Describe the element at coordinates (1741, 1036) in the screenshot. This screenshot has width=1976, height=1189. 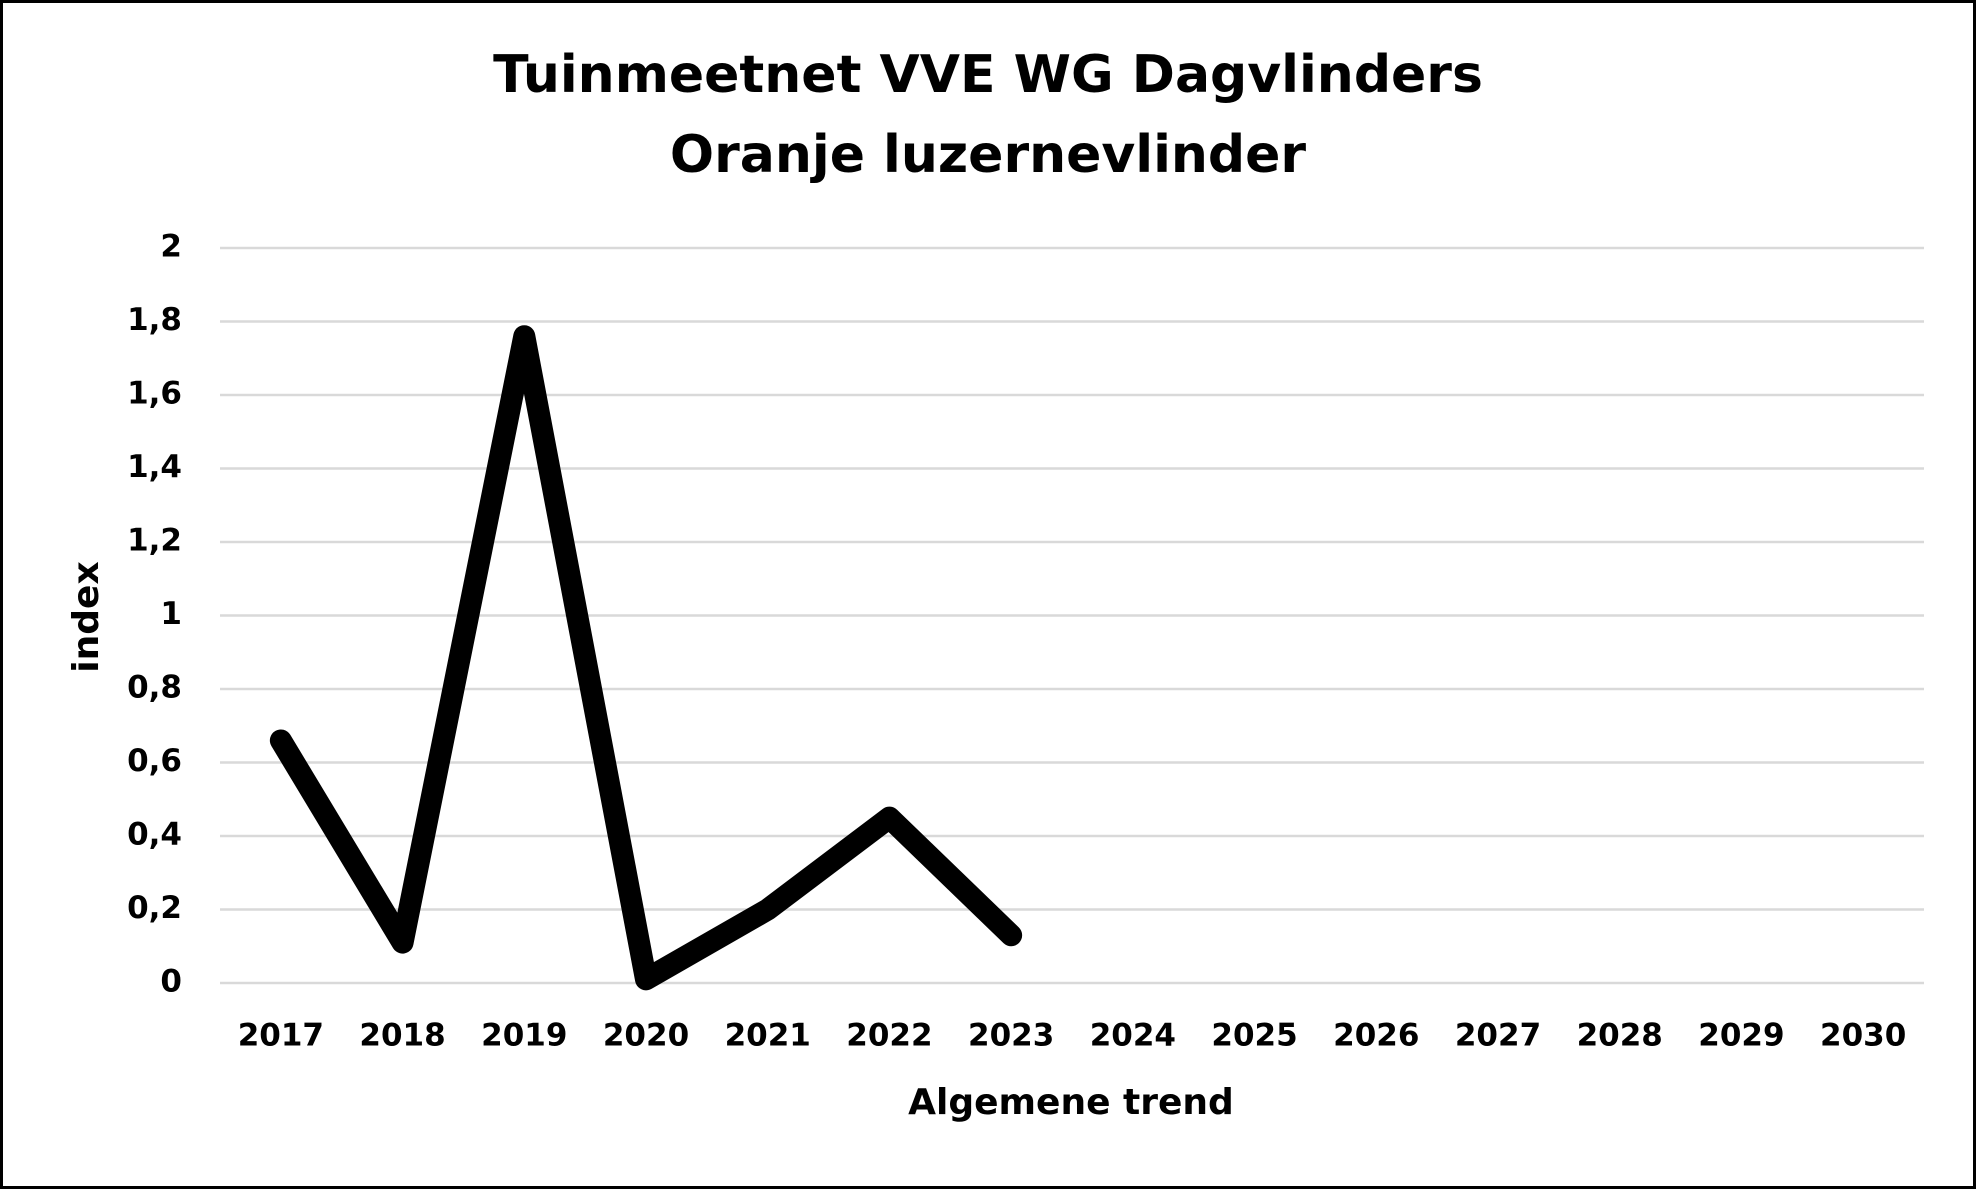
I see `x-tick-label: 2029` at that location.